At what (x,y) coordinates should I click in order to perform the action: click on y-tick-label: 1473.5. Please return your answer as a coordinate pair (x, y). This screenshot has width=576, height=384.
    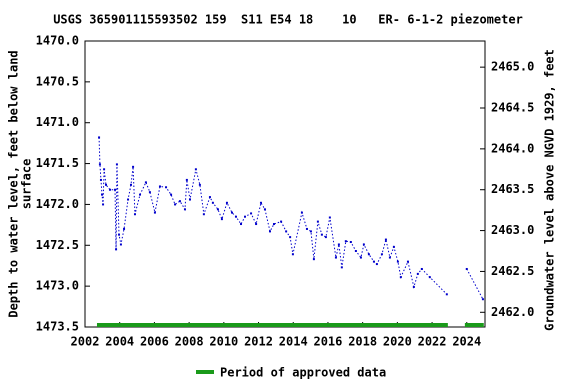
    Looking at the image, I should click on (57, 327).